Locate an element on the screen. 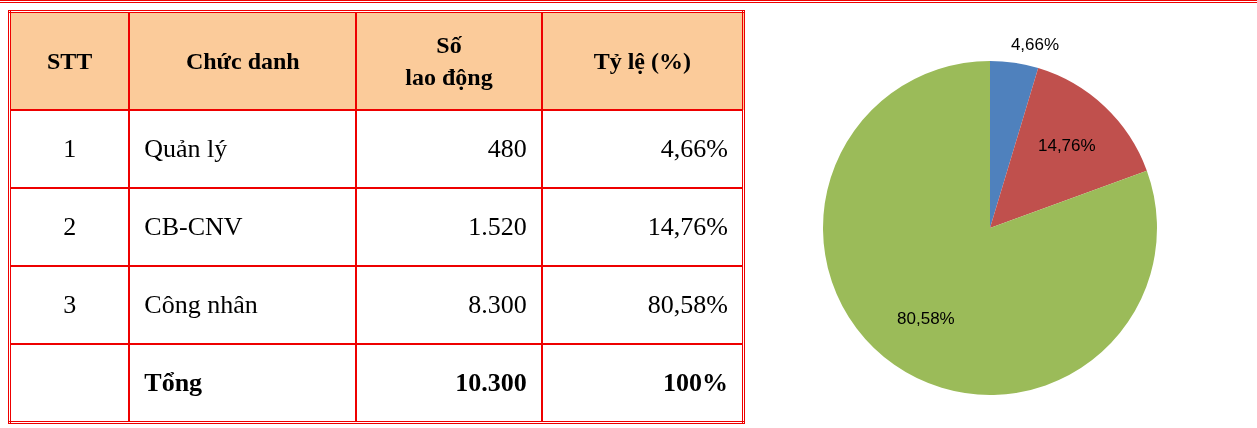 This screenshot has width=1257, height=428. text: 4,66% is located at coordinates (694, 148).